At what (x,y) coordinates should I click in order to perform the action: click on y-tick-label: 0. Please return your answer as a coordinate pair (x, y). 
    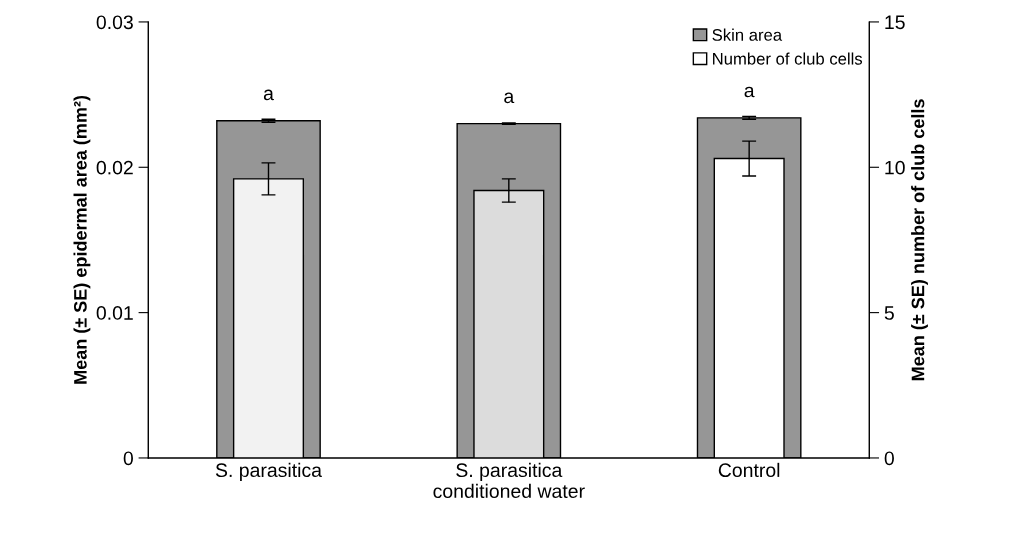
    Looking at the image, I should click on (128, 458).